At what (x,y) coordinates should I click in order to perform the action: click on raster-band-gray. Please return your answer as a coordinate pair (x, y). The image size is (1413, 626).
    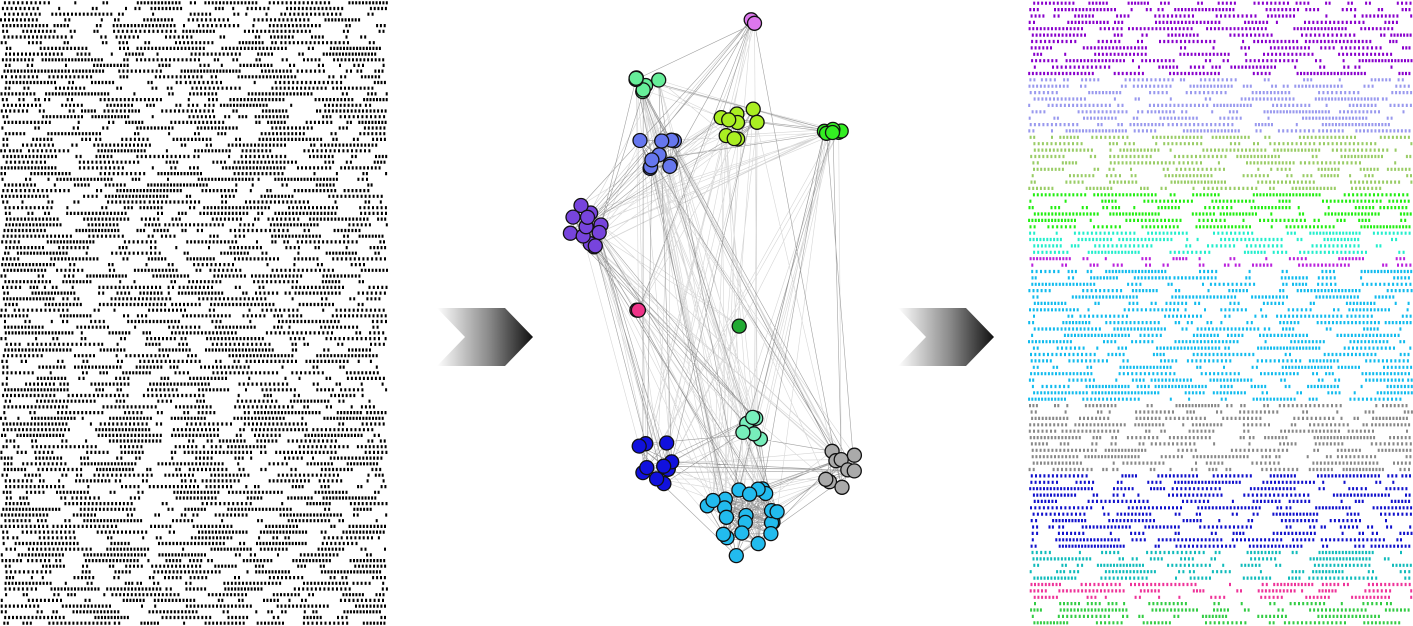
    Looking at the image, I should click on (1221, 437).